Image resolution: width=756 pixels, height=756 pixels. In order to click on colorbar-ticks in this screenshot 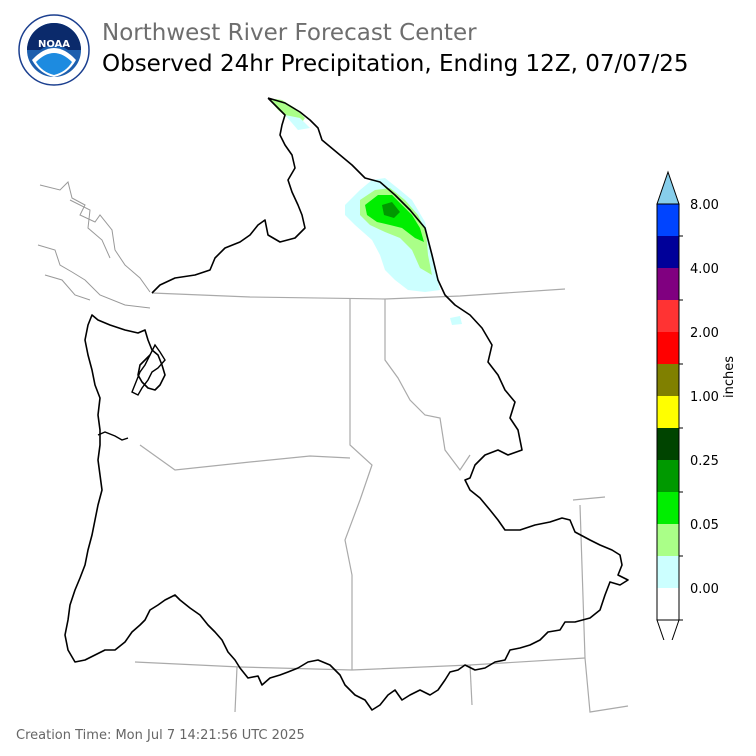, I will do `click(681, 428)`.